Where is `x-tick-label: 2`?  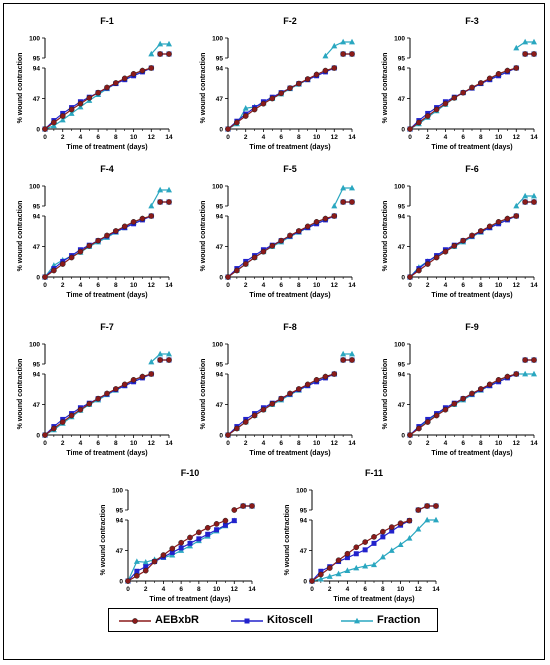
x-tick-label: 2 is located at coordinates (330, 589).